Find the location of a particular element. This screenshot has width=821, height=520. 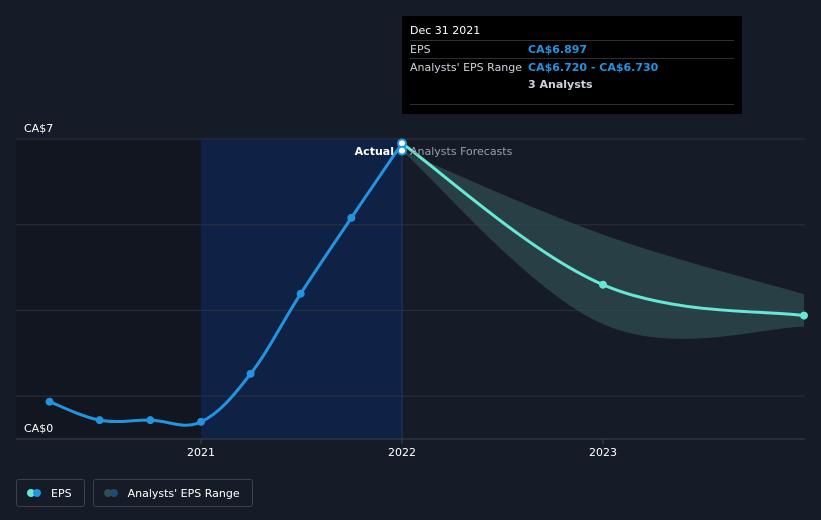

chart-legend: EPS Analysts' EPS Range is located at coordinates (134, 493).